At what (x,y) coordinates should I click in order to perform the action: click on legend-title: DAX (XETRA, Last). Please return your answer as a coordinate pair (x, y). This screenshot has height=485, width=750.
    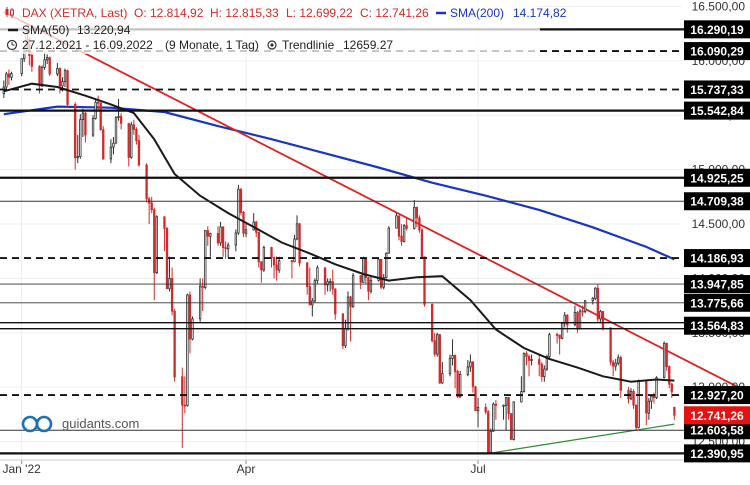
    Looking at the image, I should click on (74, 13).